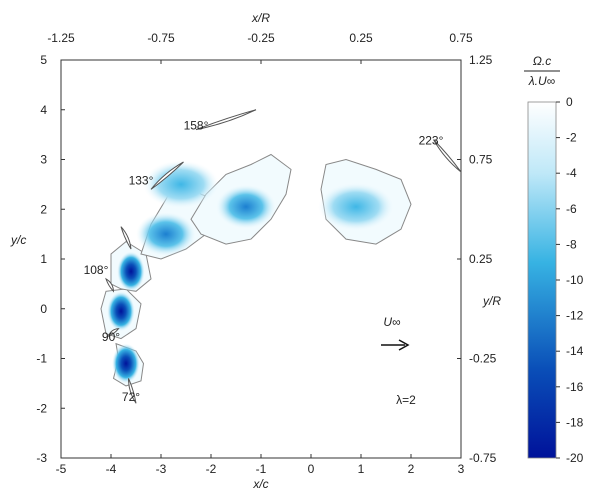  I want to click on left-tick-label: 5, so click(43, 60).